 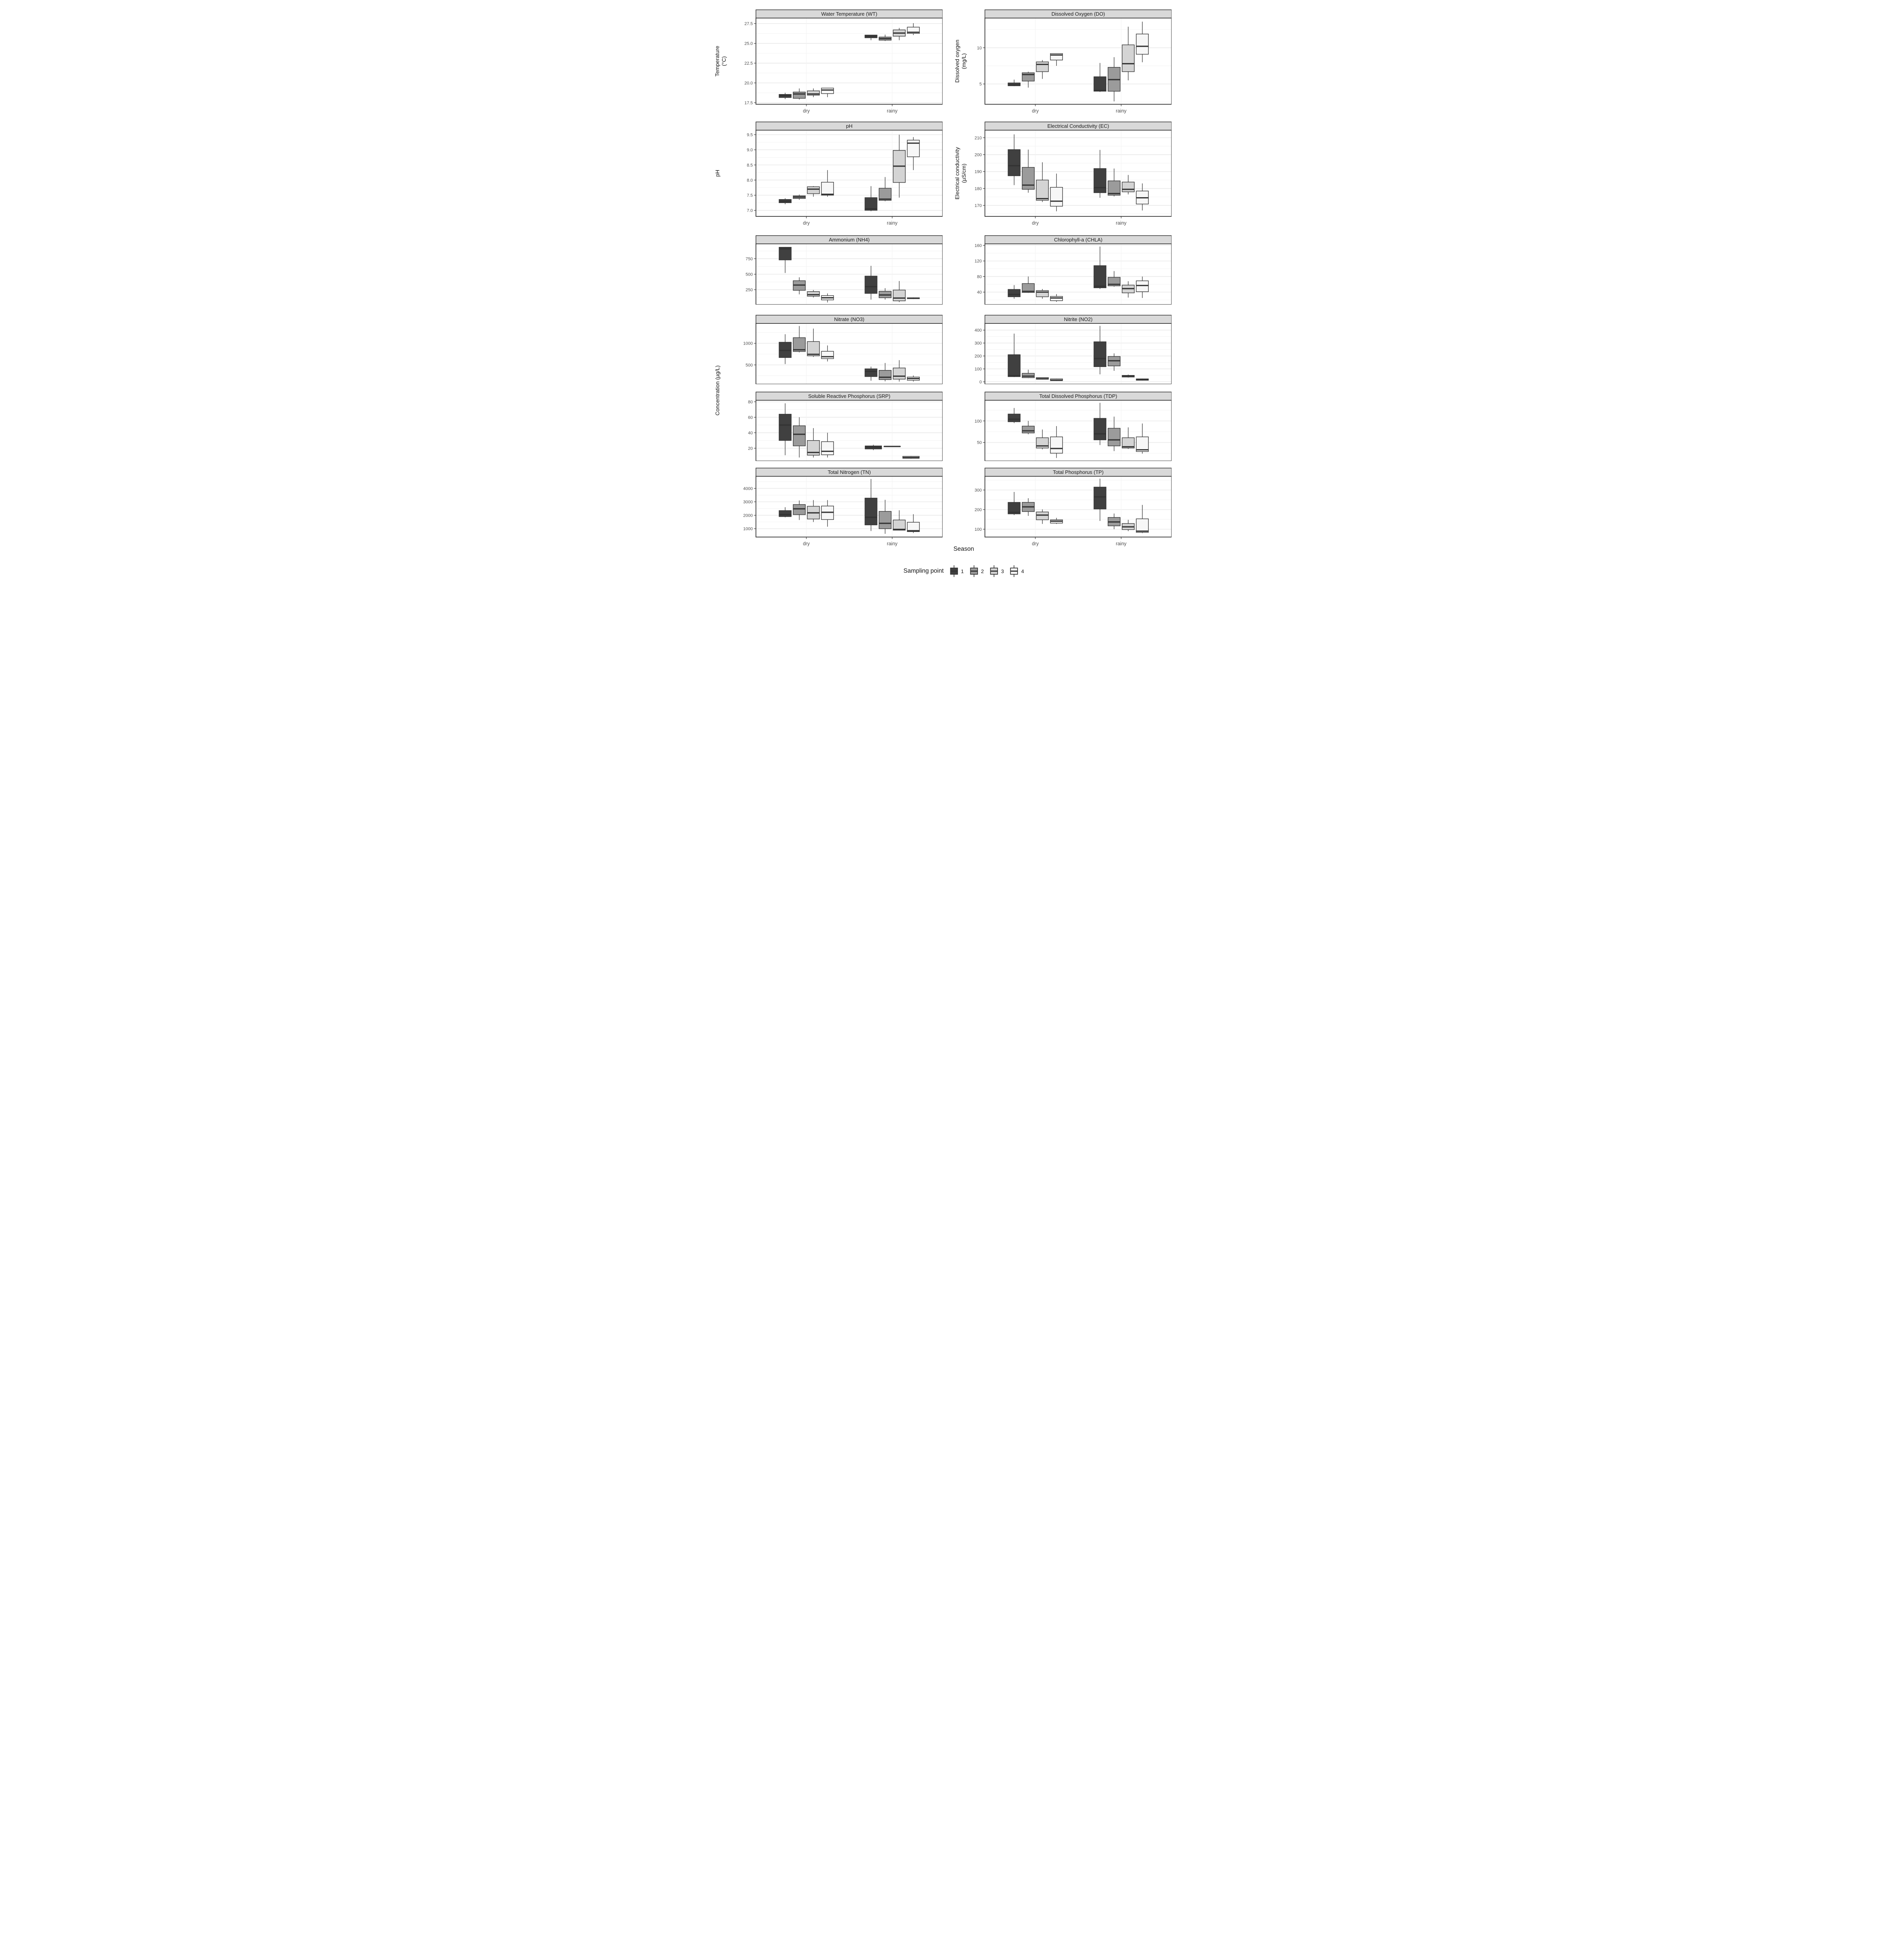 What do you see at coordinates (845, 174) in the screenshot?
I see `panel-ph: 7.0 7.5 8.0 8.5 9.0 9.5 pH dry rainy` at bounding box center [845, 174].